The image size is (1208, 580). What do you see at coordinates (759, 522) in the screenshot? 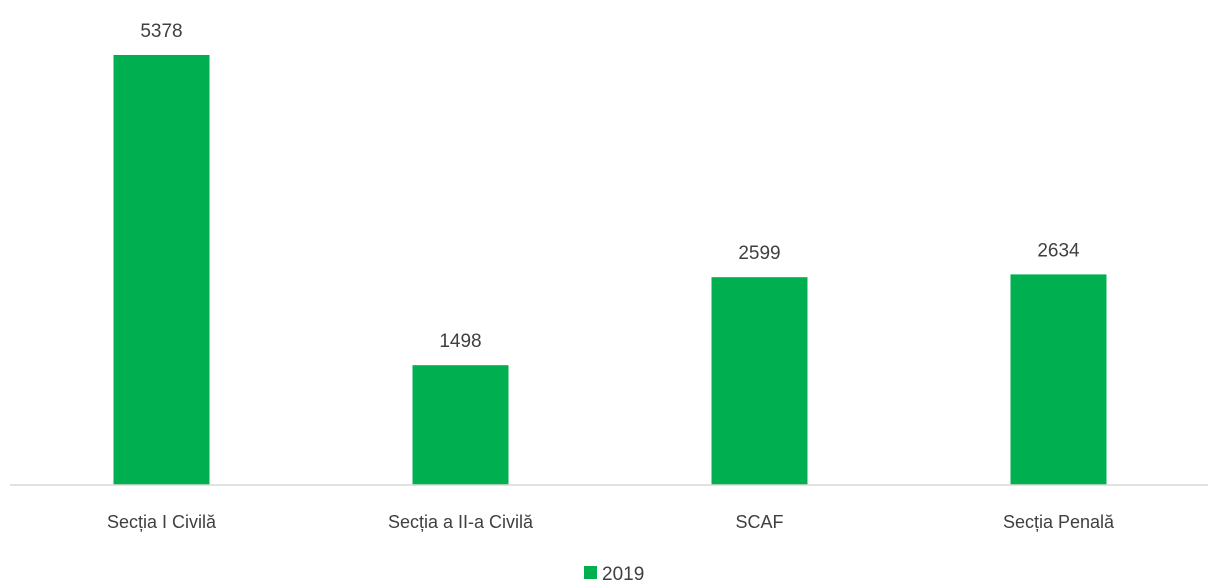
I see `category-label: SCAF` at bounding box center [759, 522].